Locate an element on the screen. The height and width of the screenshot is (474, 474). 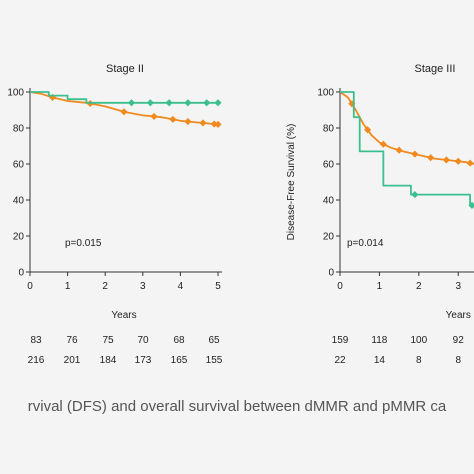
panel1-x-tick-label: 5 is located at coordinates (218, 286).